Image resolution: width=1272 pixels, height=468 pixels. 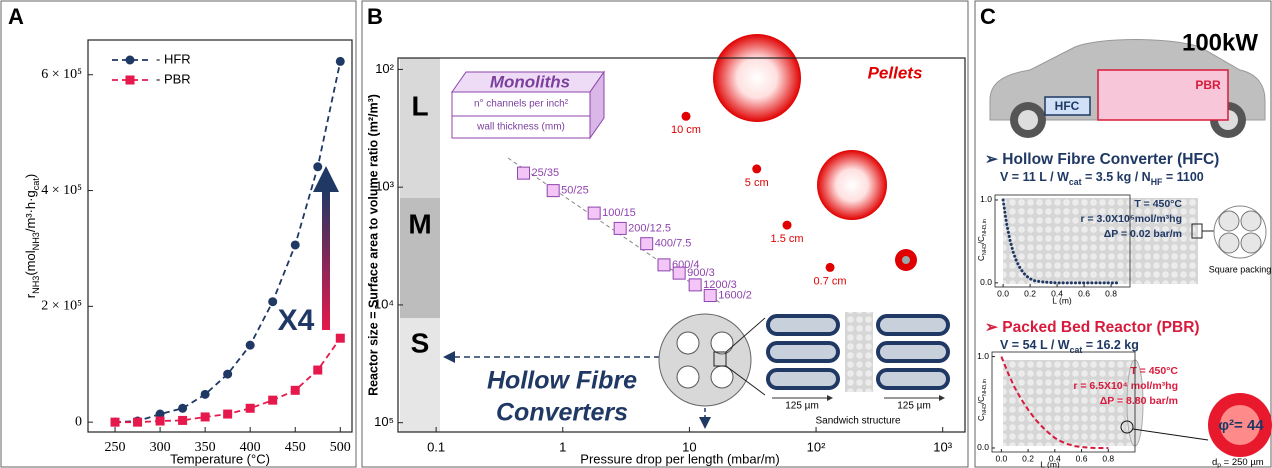 What do you see at coordinates (858, 352) in the screenshot?
I see `sandwich-illustration` at bounding box center [858, 352].